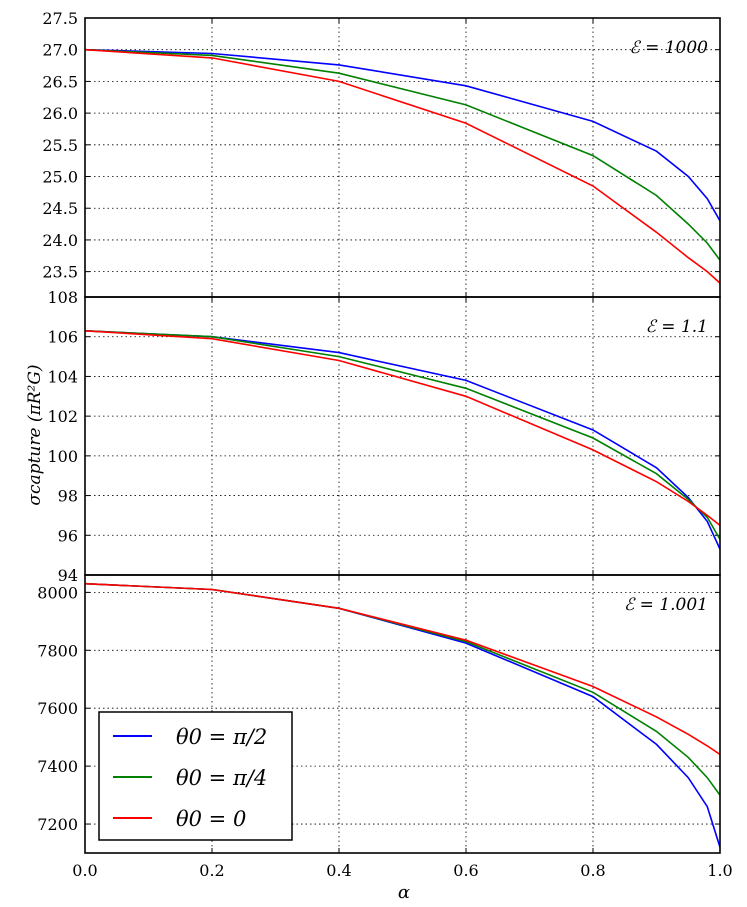  I want to click on x-tick-label: 0.8, so click(592, 870).